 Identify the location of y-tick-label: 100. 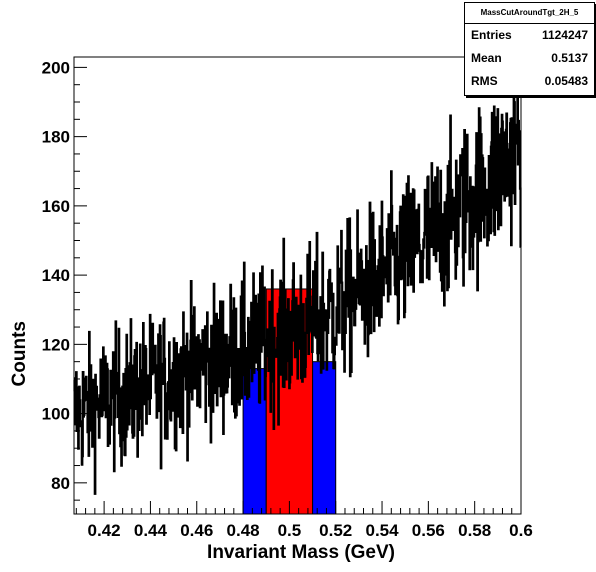
(56, 414).